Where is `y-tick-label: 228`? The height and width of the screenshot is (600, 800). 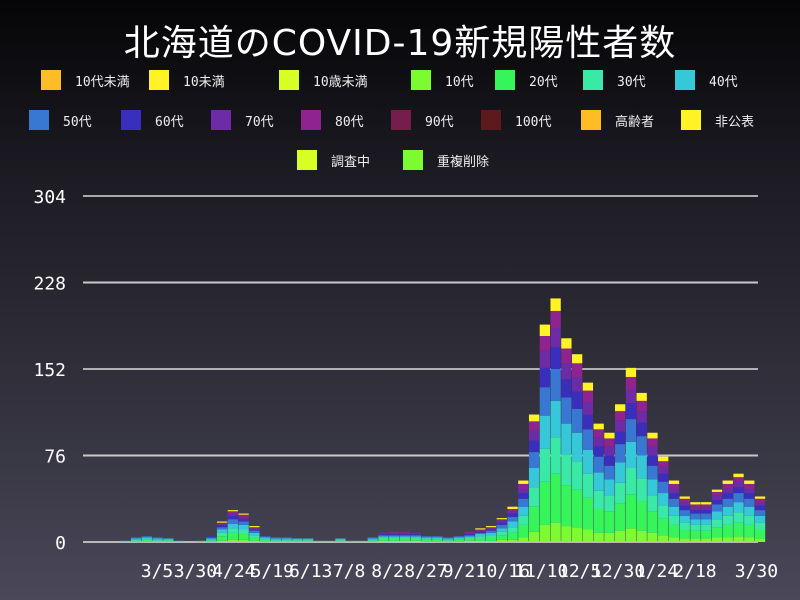
y-tick-label: 228 is located at coordinates (49, 284).